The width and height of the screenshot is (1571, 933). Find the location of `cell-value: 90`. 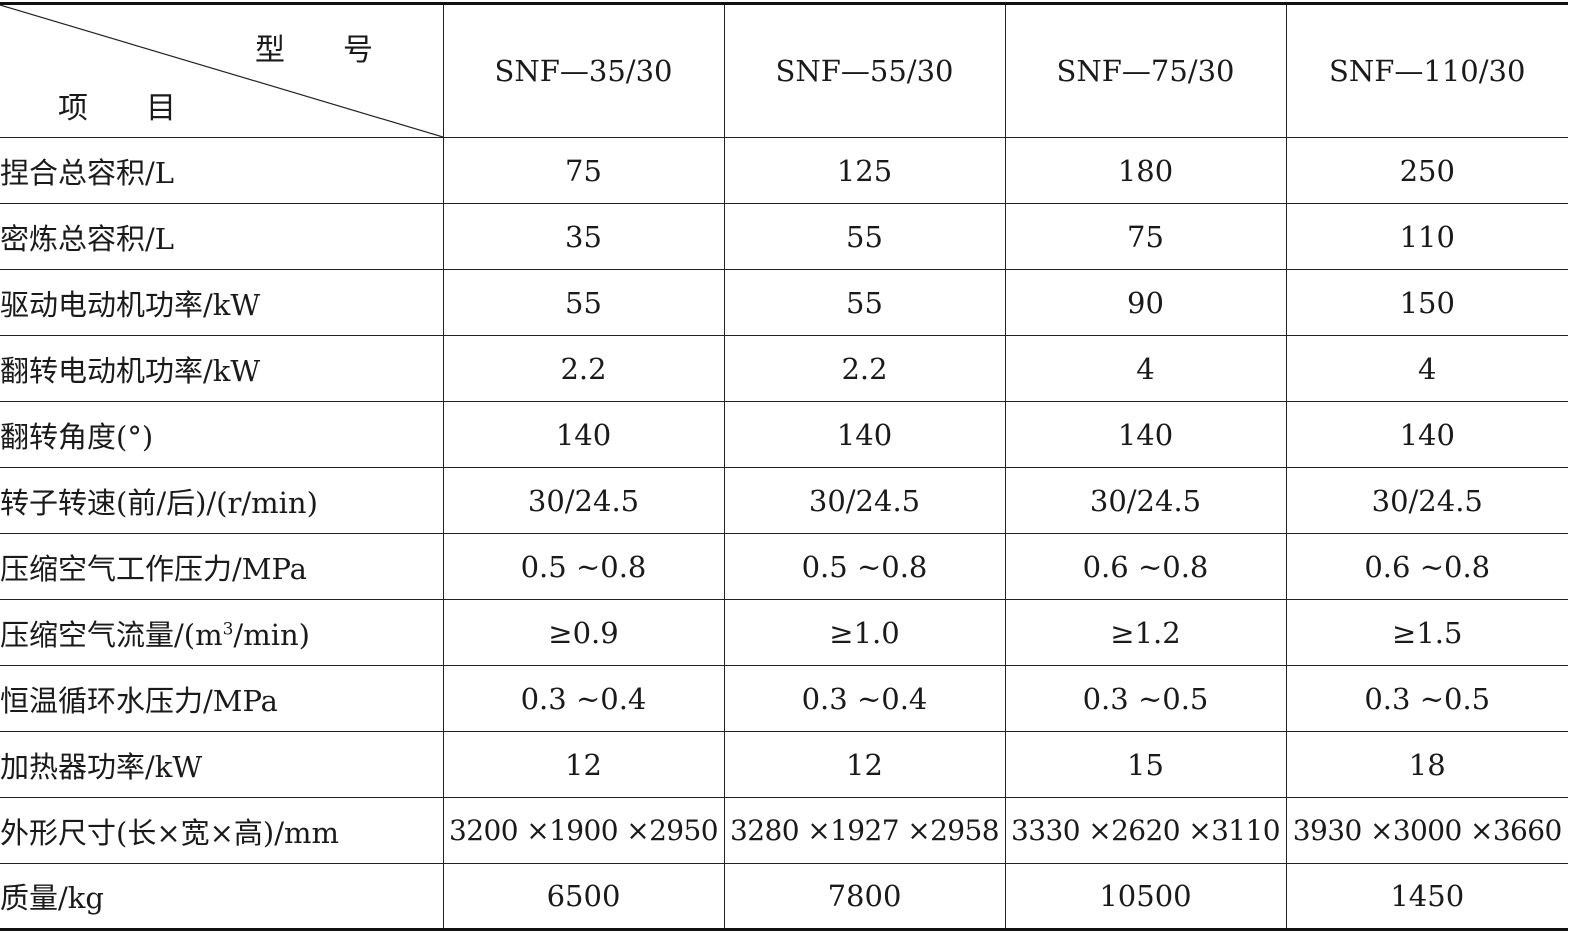

cell-value: 90 is located at coordinates (1145, 302).